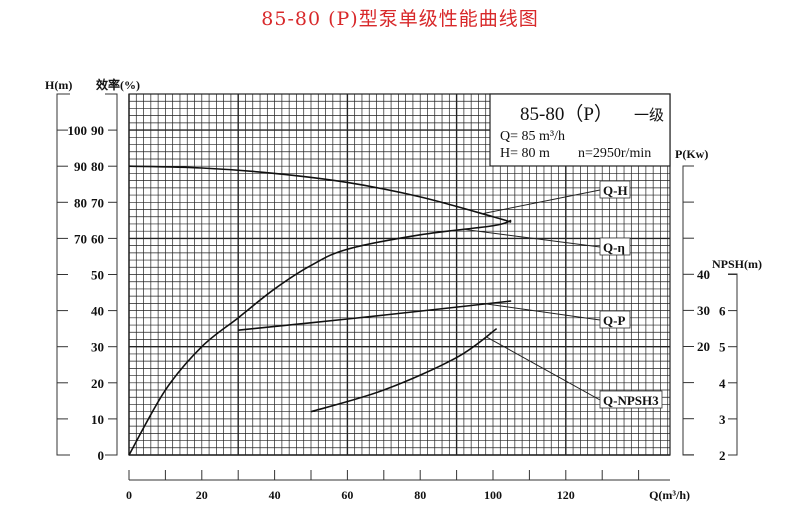 The width and height of the screenshot is (800, 520). Describe the element at coordinates (97, 419) in the screenshot. I see `efficiency-tick-label: 10` at that location.